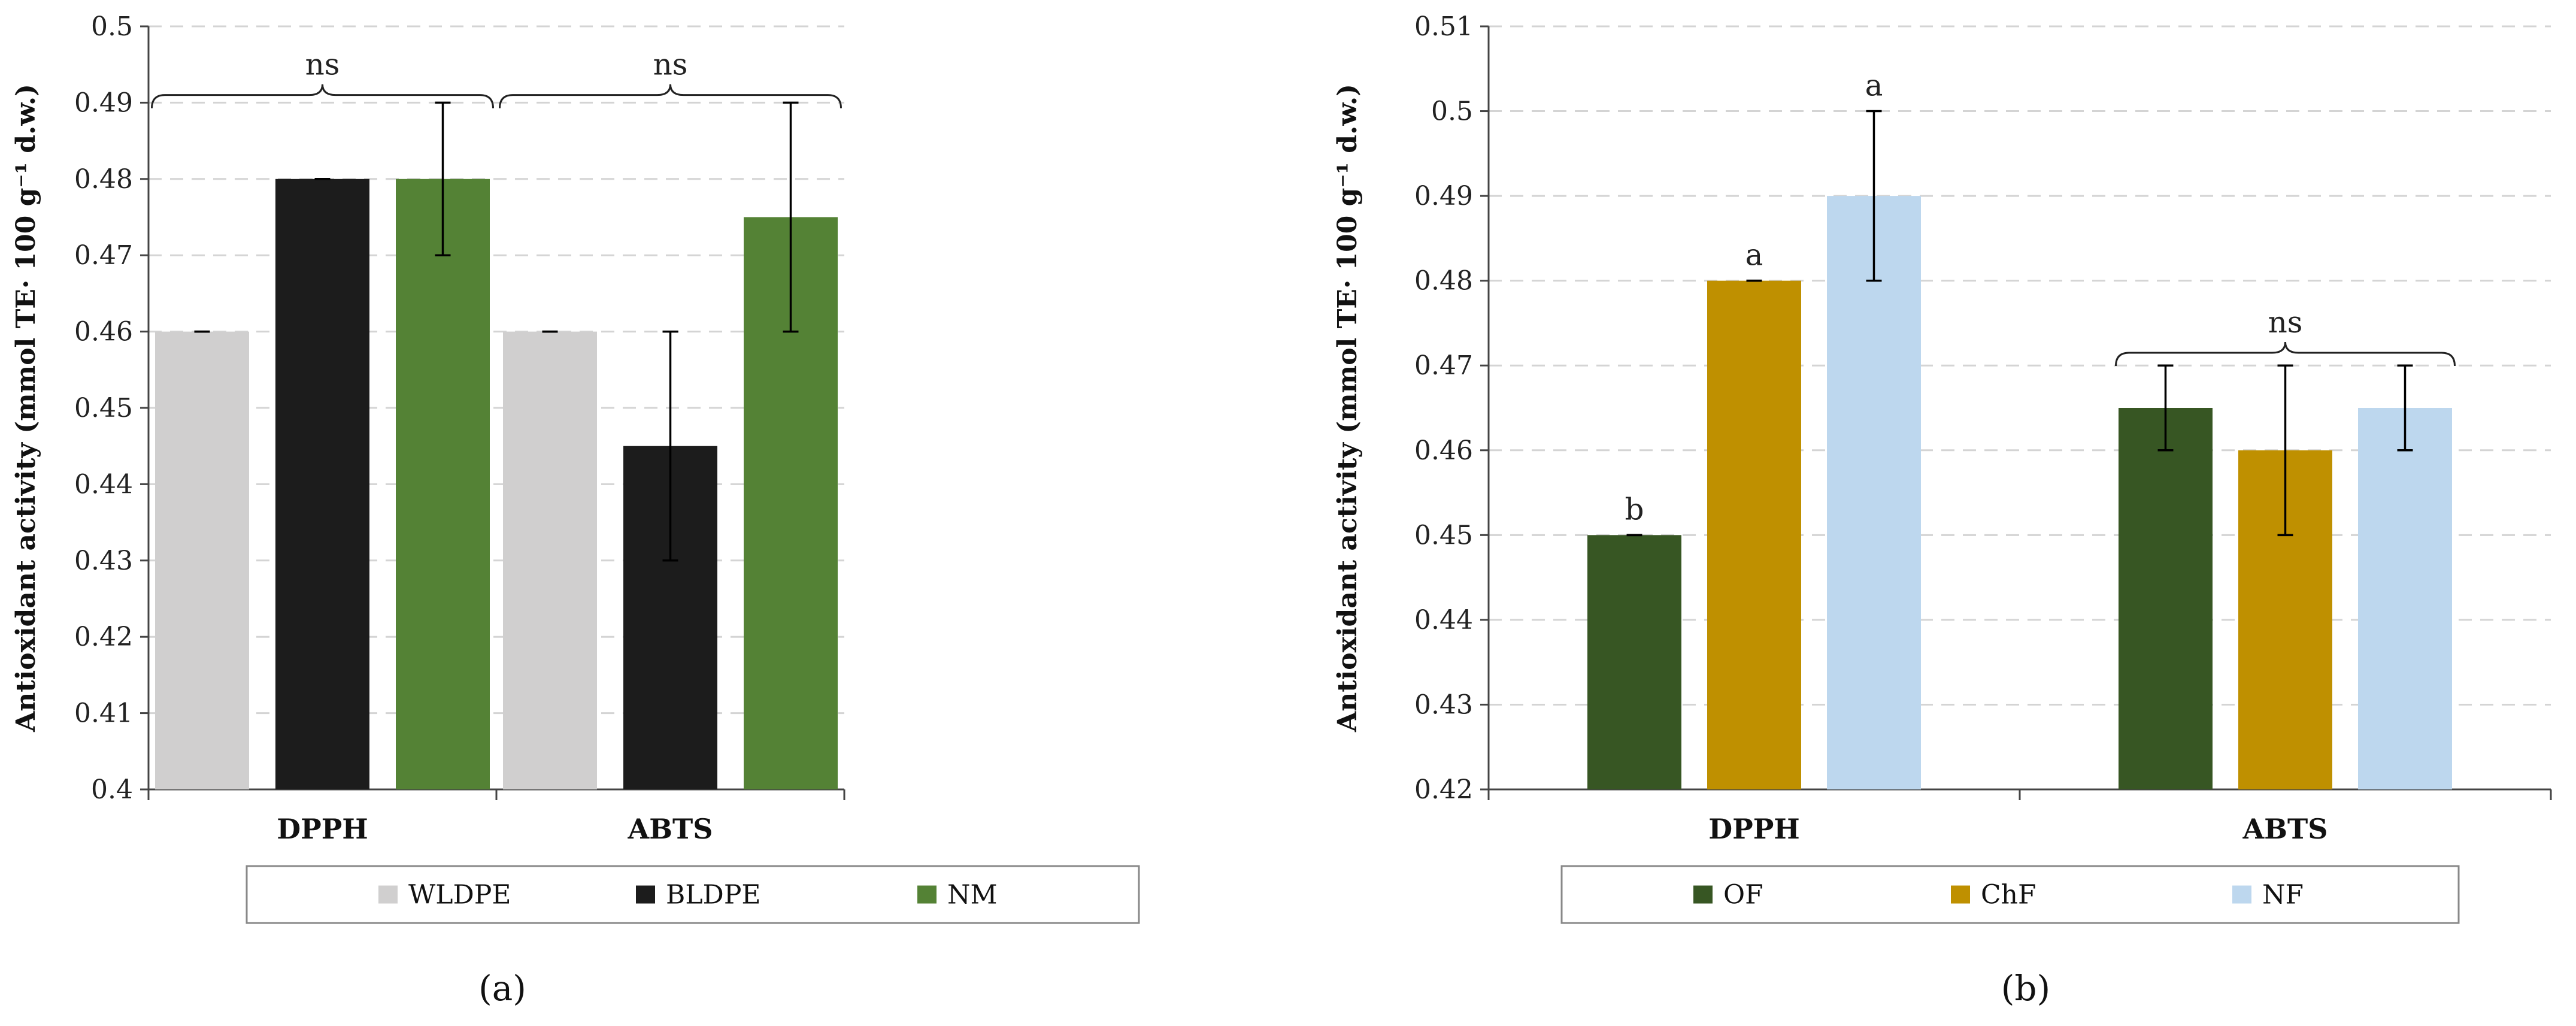 This screenshot has height=1026, width=2576. I want to click on bar-nm-dpph, so click(443, 483).